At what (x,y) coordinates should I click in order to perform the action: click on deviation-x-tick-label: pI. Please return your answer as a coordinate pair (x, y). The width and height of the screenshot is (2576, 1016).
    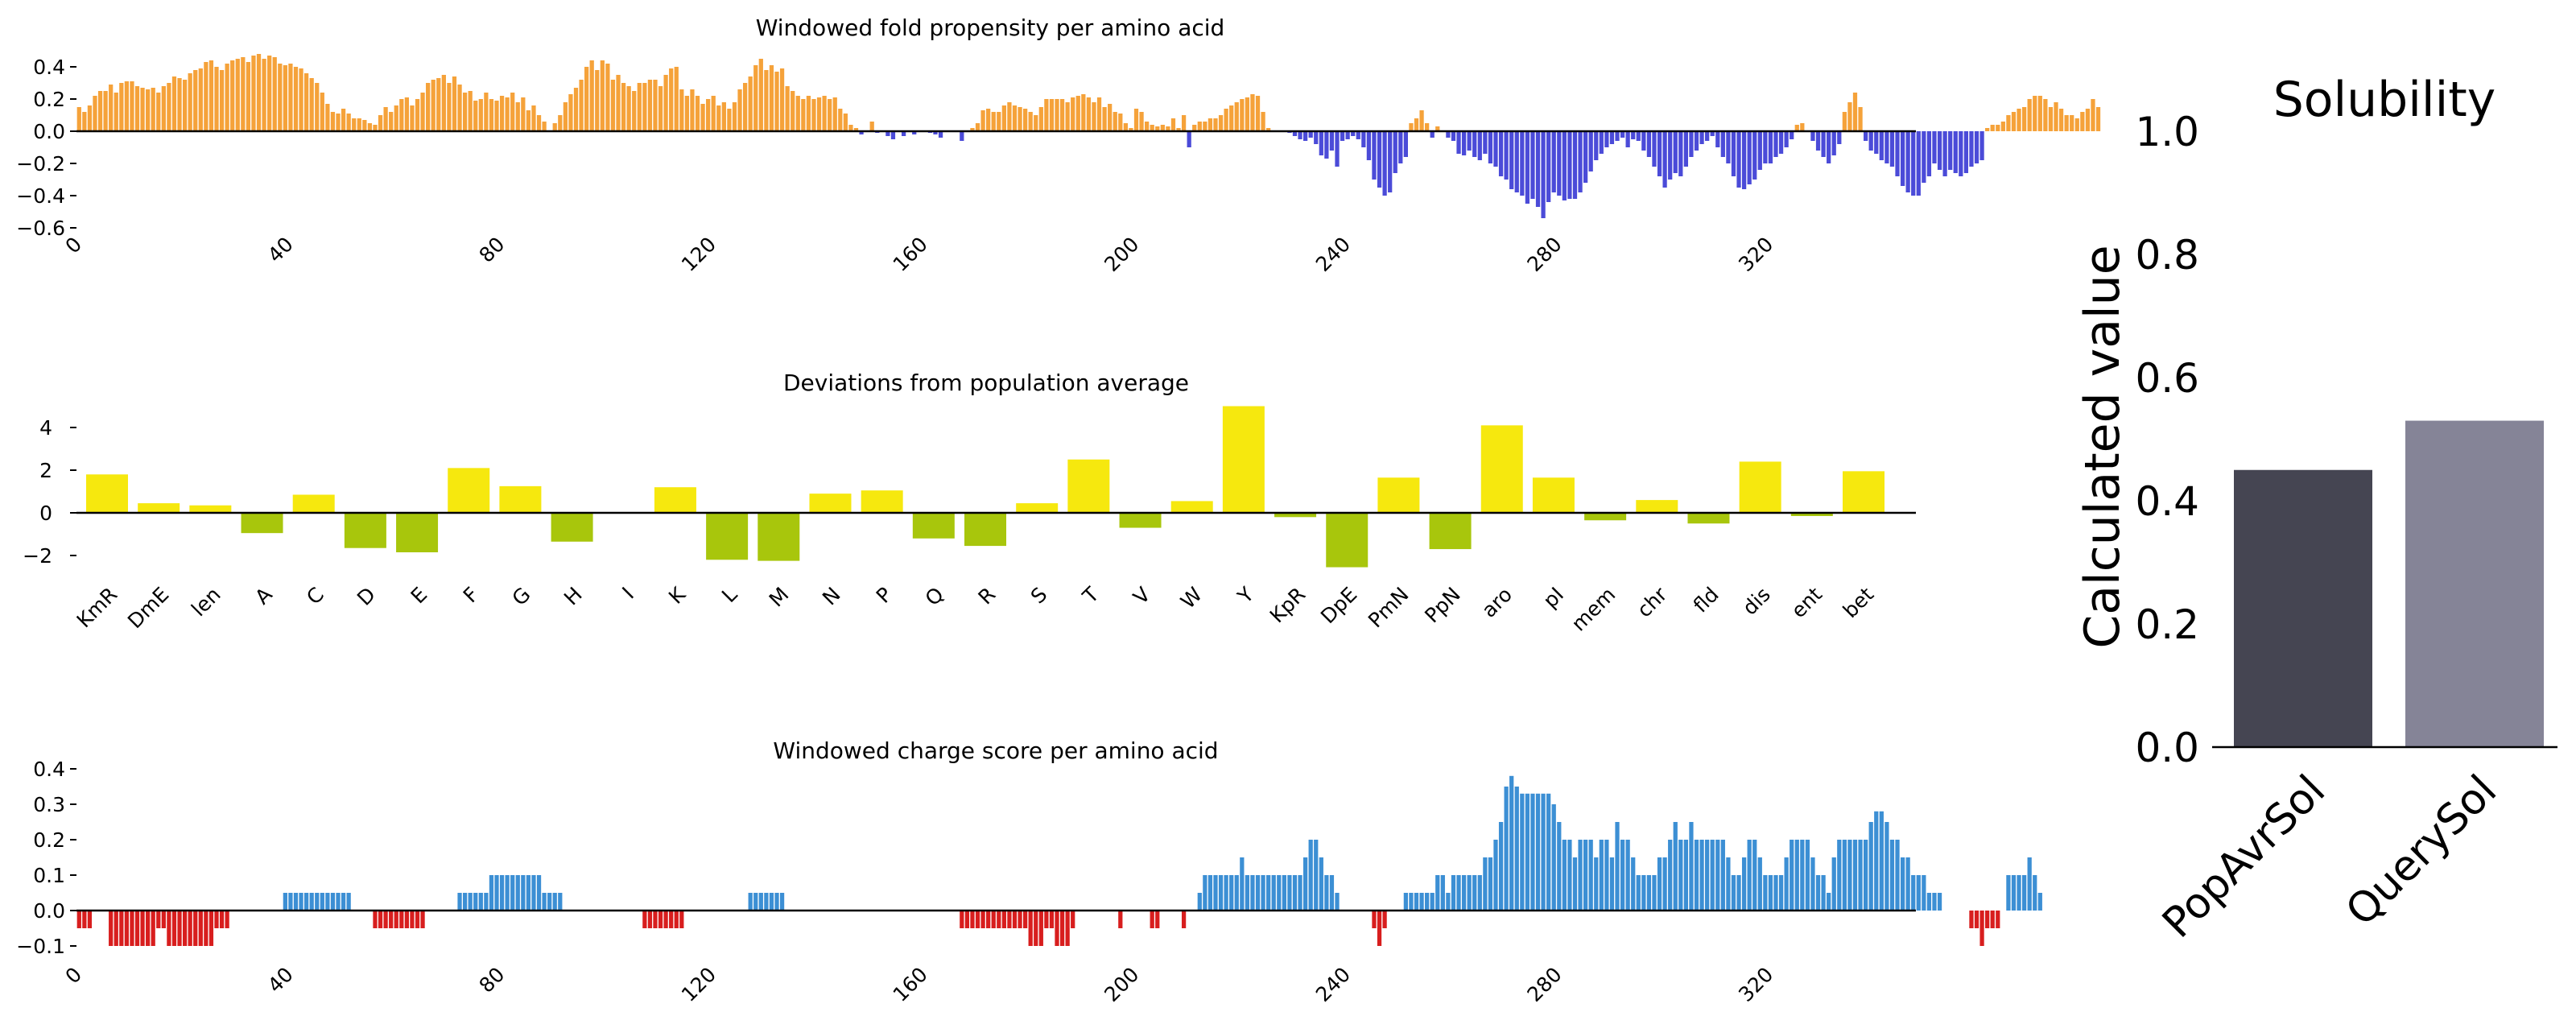
    Looking at the image, I should click on (1553, 598).